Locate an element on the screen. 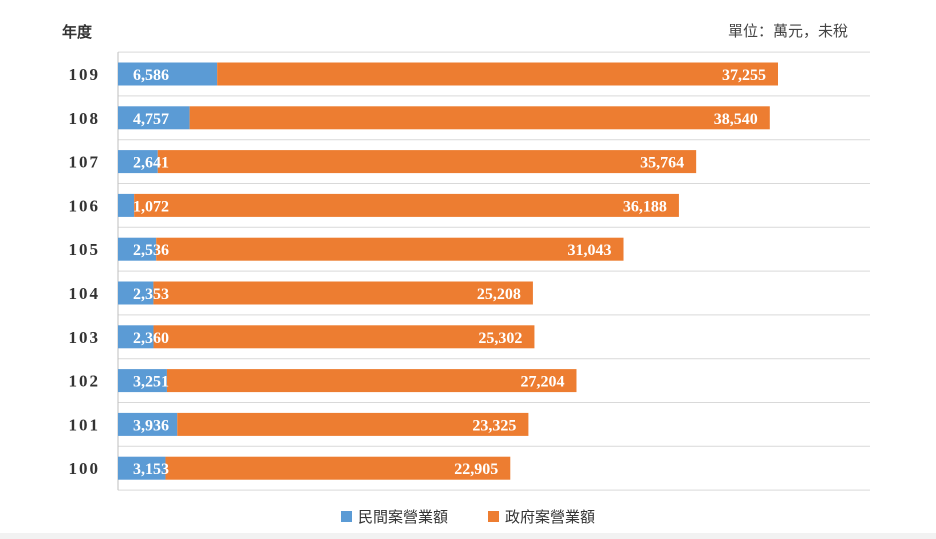 Image resolution: width=936 pixels, height=539 pixels. legend-swatch-government is located at coordinates (493, 516).